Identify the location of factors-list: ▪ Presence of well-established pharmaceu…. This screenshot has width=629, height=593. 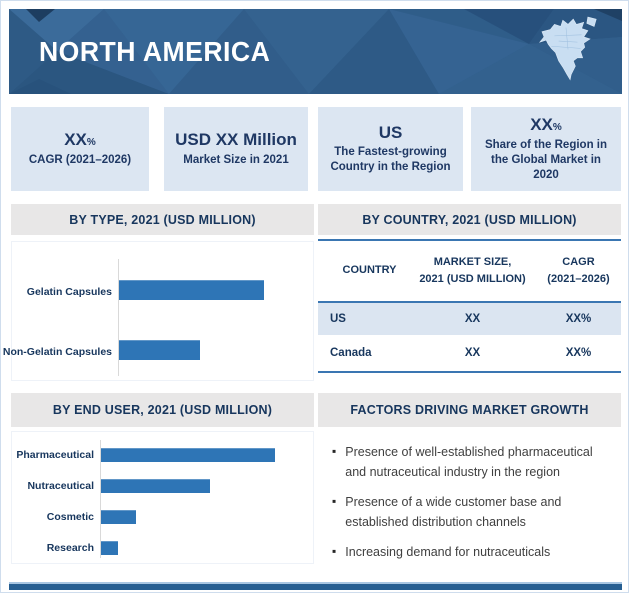
(469, 507).